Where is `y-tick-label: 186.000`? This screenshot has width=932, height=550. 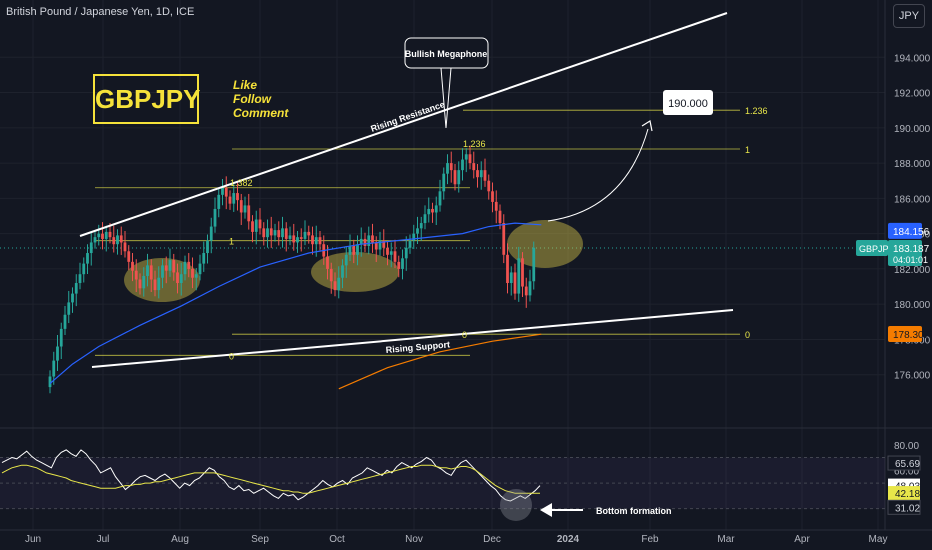 y-tick-label: 186.000 is located at coordinates (912, 199).